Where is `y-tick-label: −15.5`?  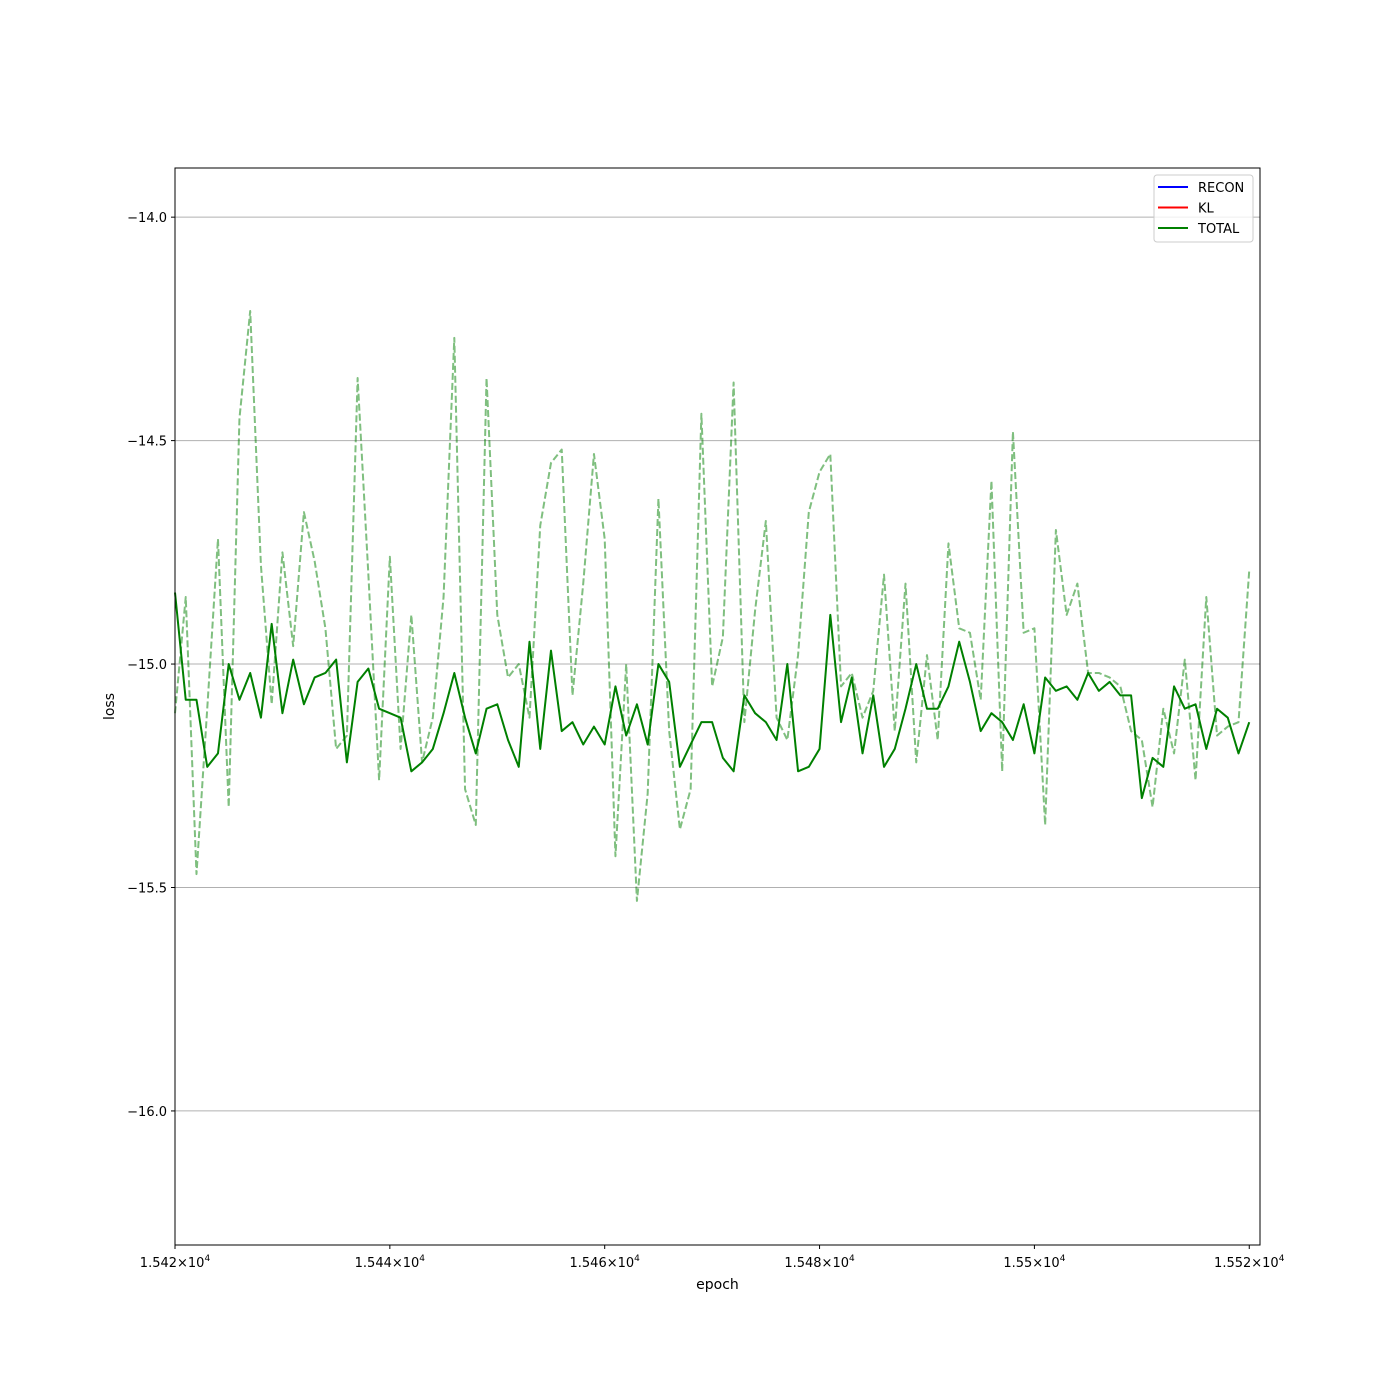 y-tick-label: −15.5 is located at coordinates (147, 888).